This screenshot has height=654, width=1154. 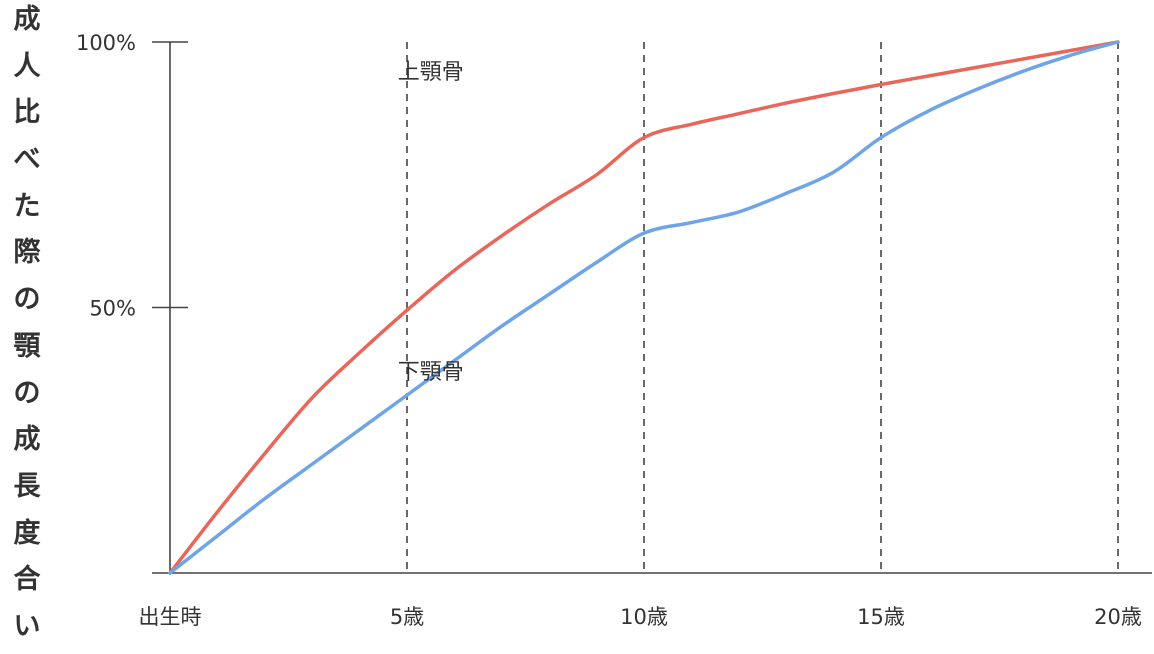 What do you see at coordinates (27, 533) in the screenshot?
I see `y-axis-label-char: 度` at bounding box center [27, 533].